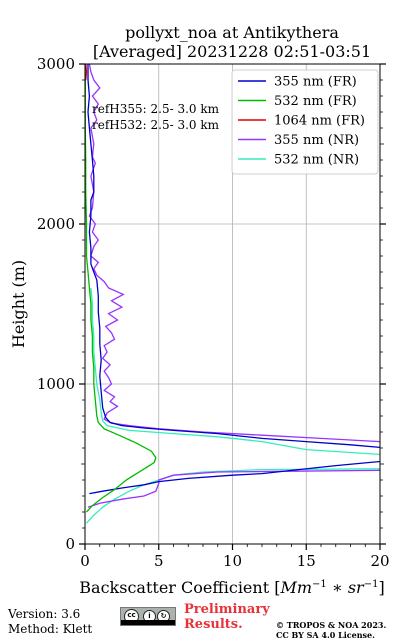 This screenshot has width=400, height=640. What do you see at coordinates (315, 82) in the screenshot?
I see `legend-entry: 355 nm (FR)` at bounding box center [315, 82].